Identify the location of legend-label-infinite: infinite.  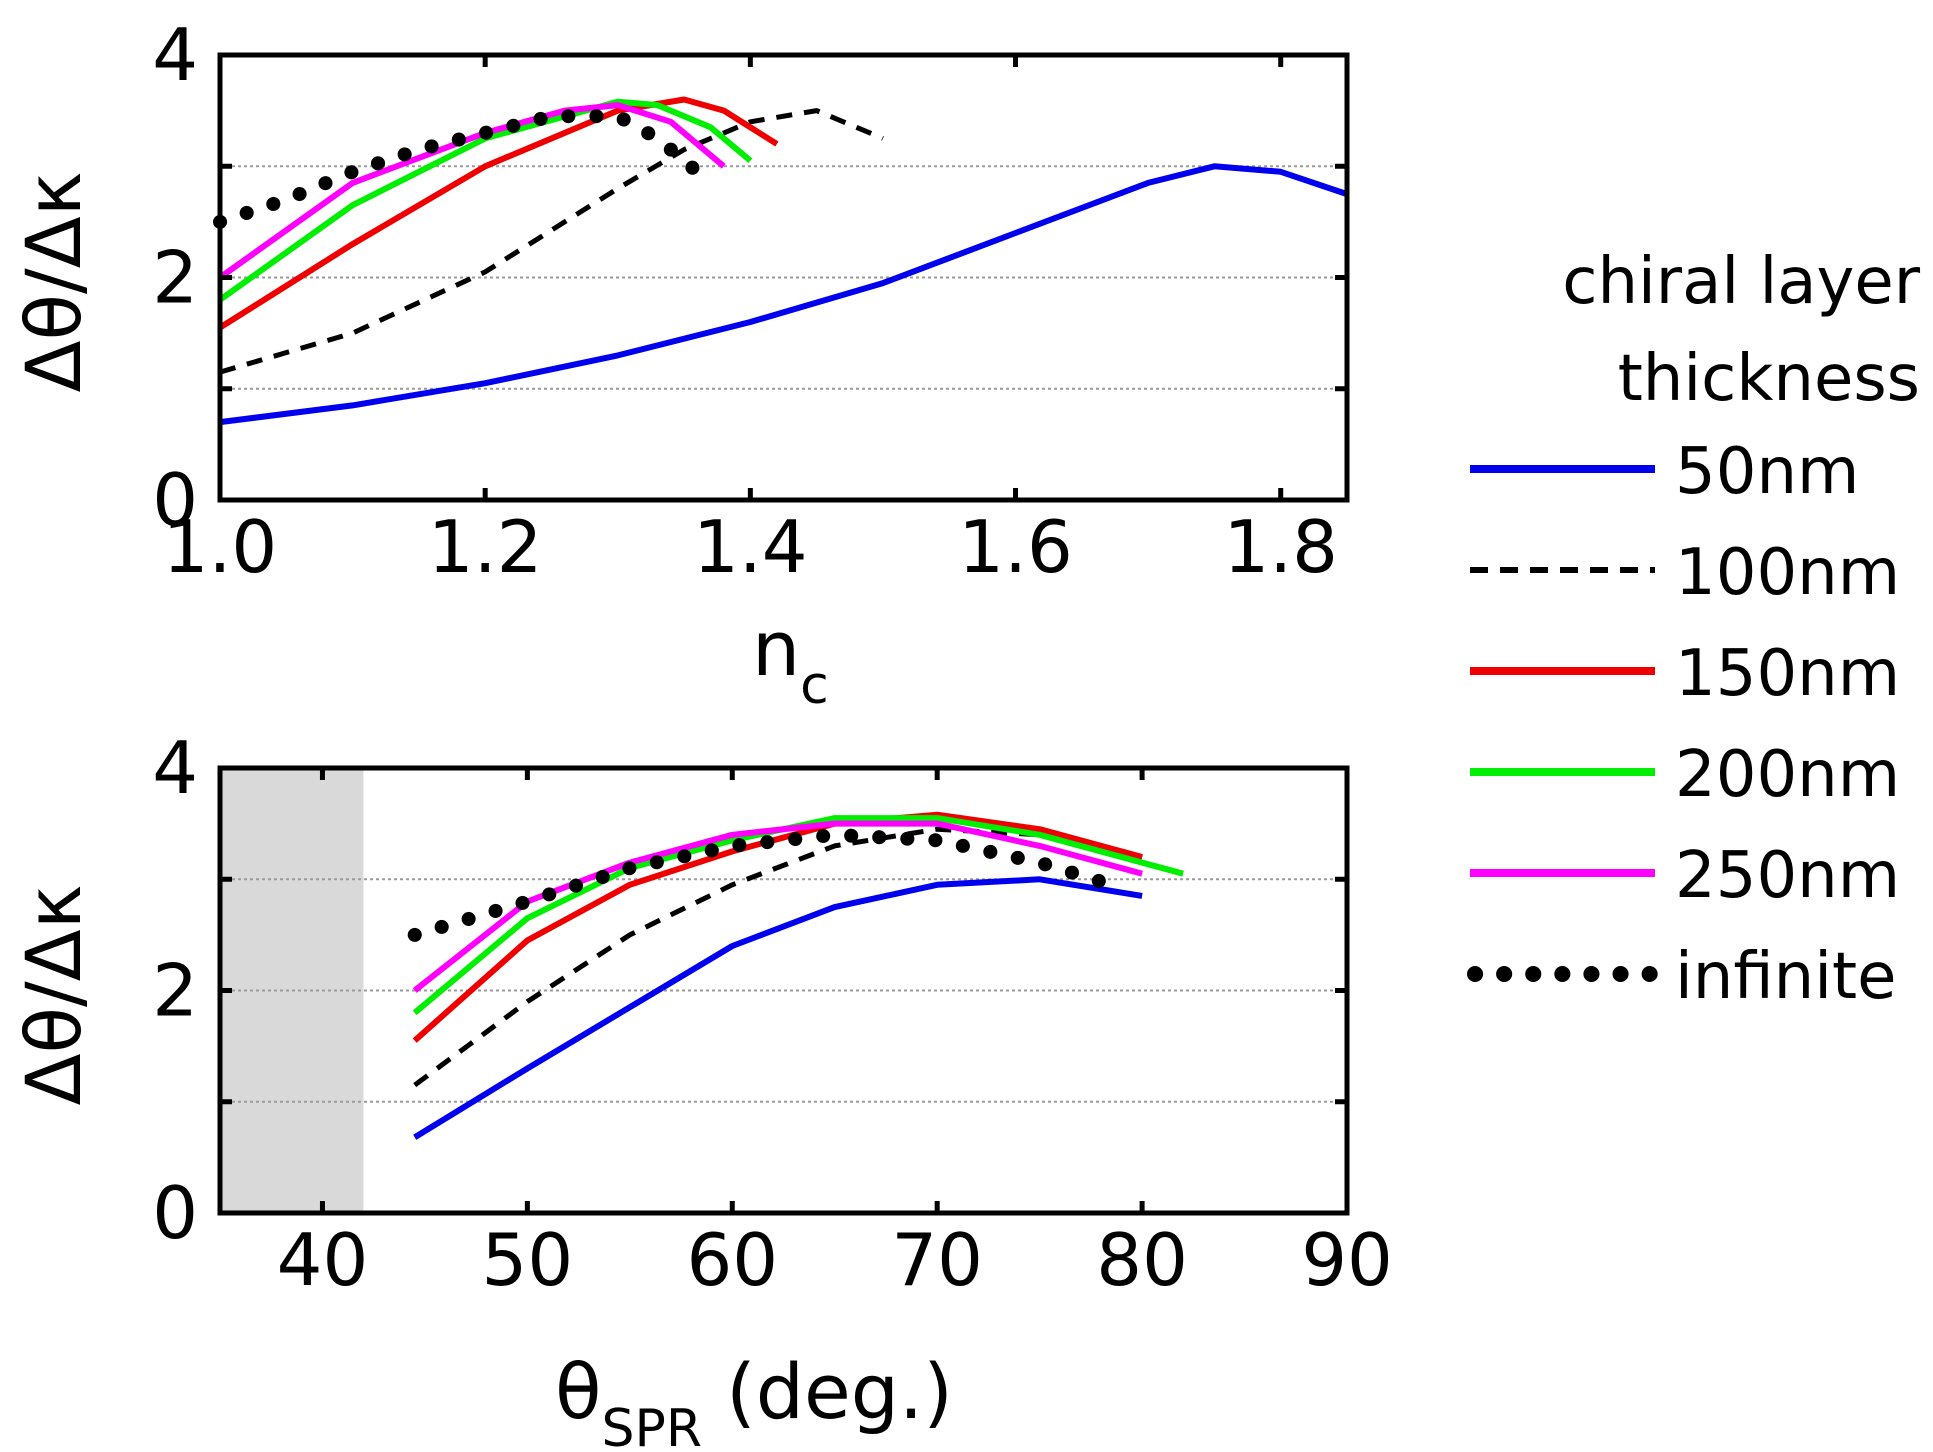
(1785, 977).